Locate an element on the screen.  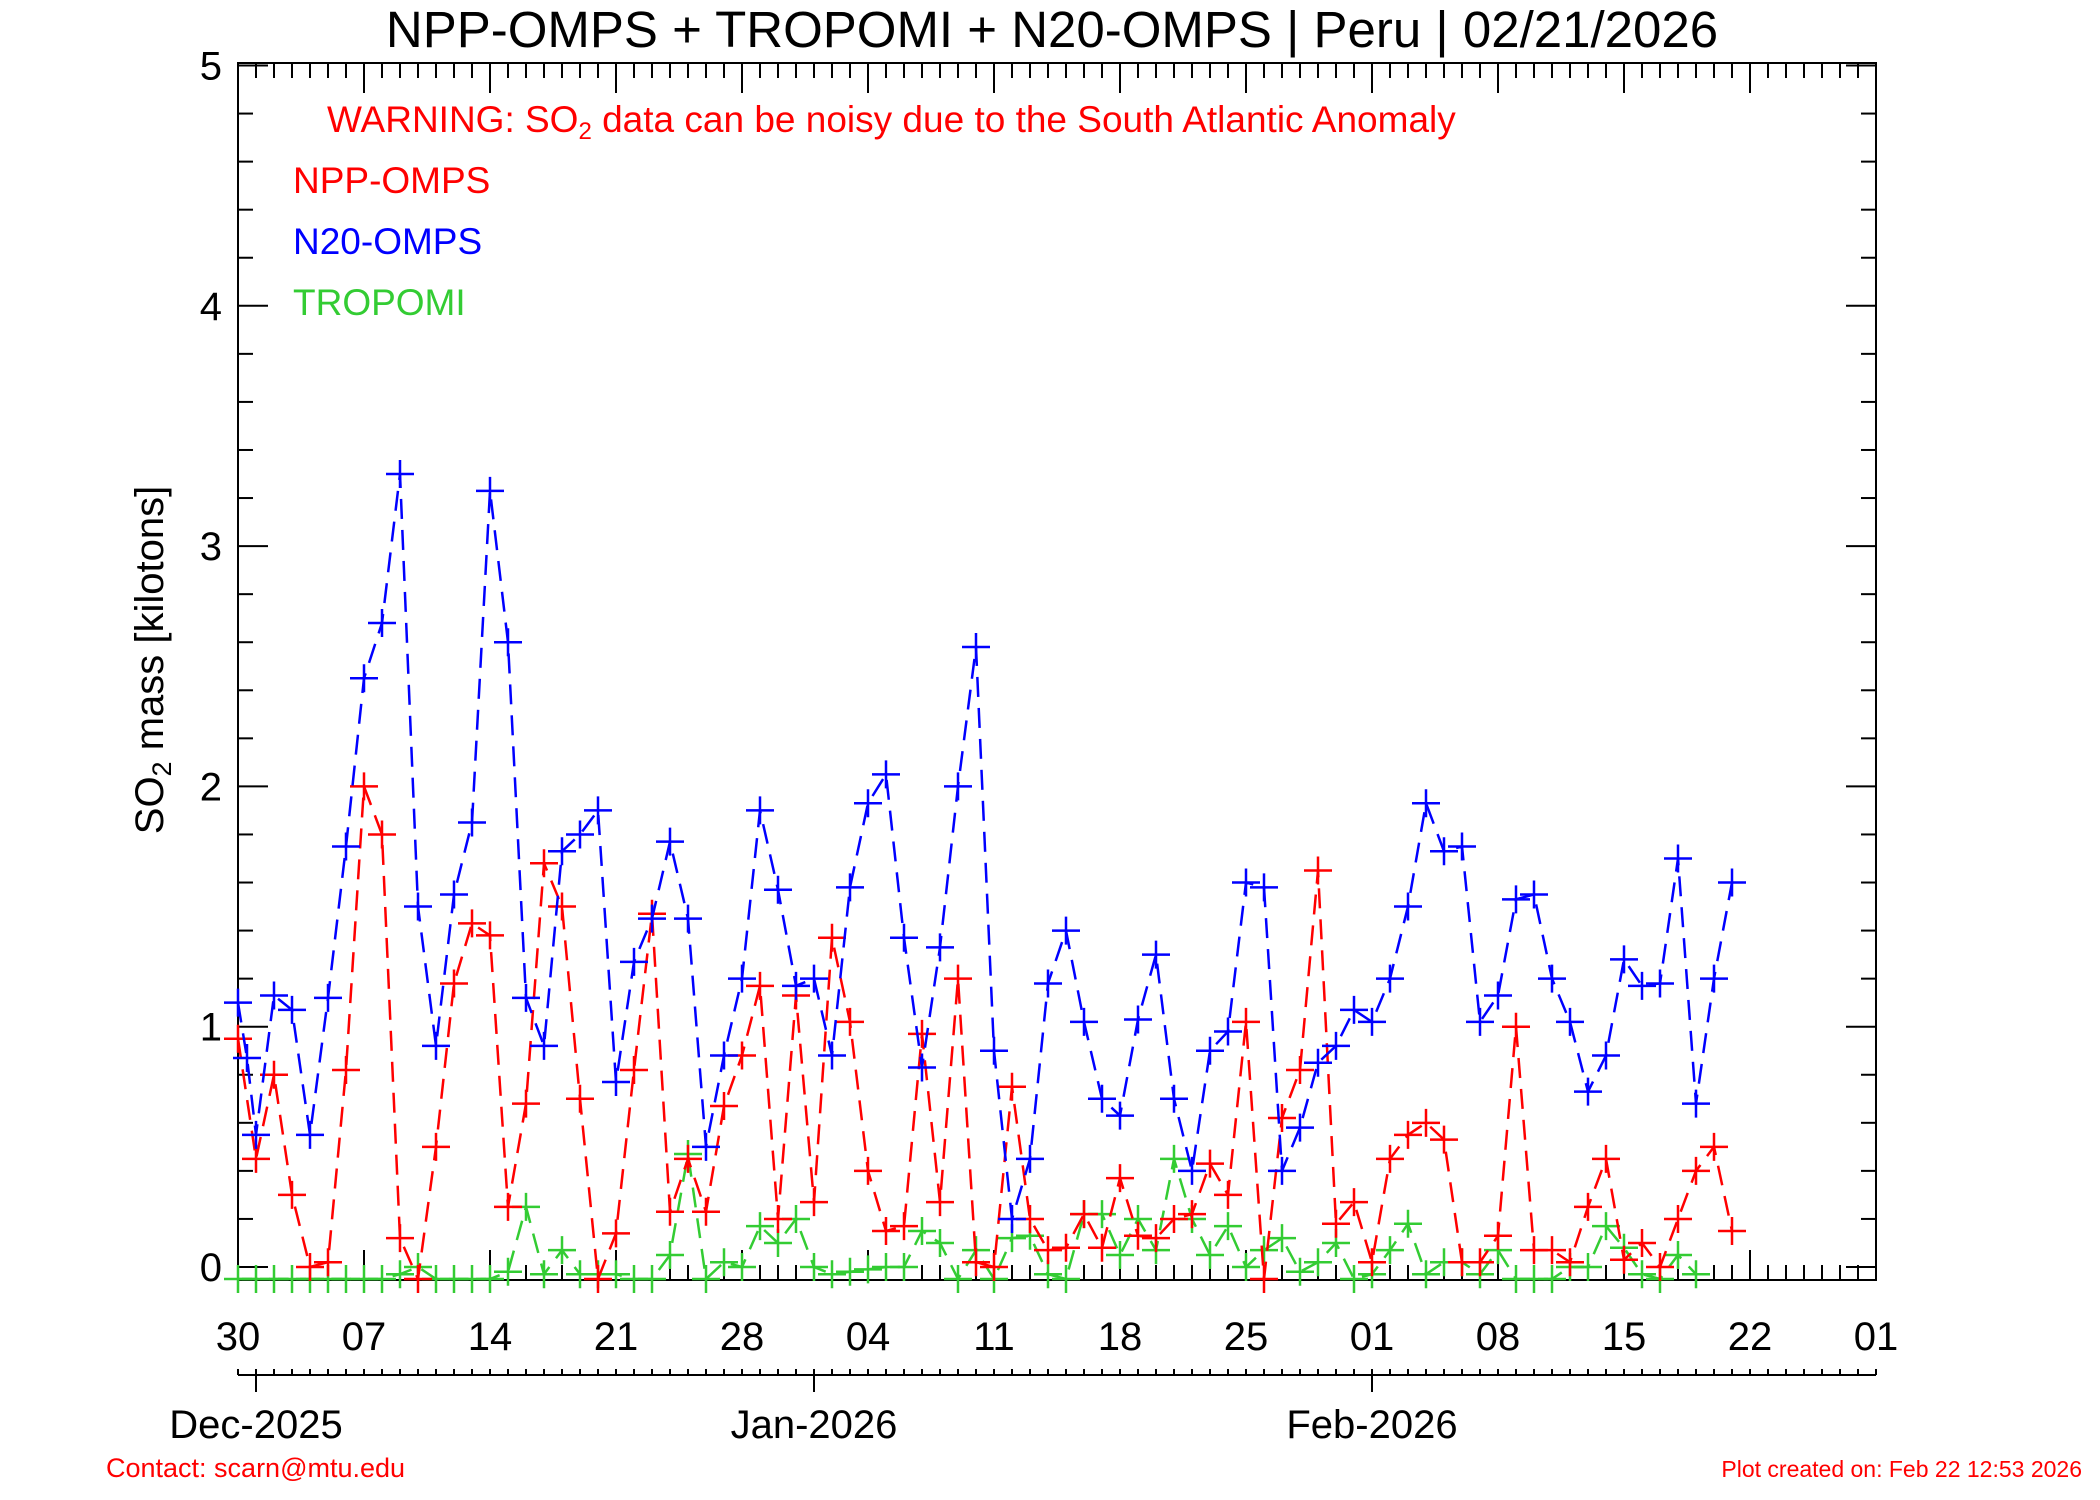
legend-entry: TROPOMI is located at coordinates (379, 302).